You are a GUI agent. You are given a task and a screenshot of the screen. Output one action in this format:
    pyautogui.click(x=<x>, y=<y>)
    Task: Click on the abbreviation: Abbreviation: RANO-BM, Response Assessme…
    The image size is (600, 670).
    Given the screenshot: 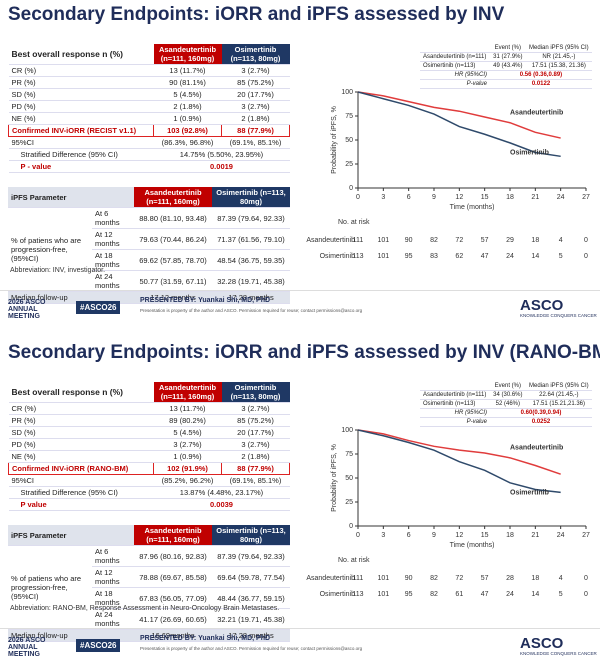 What is the action you would take?
    pyautogui.click(x=145, y=608)
    